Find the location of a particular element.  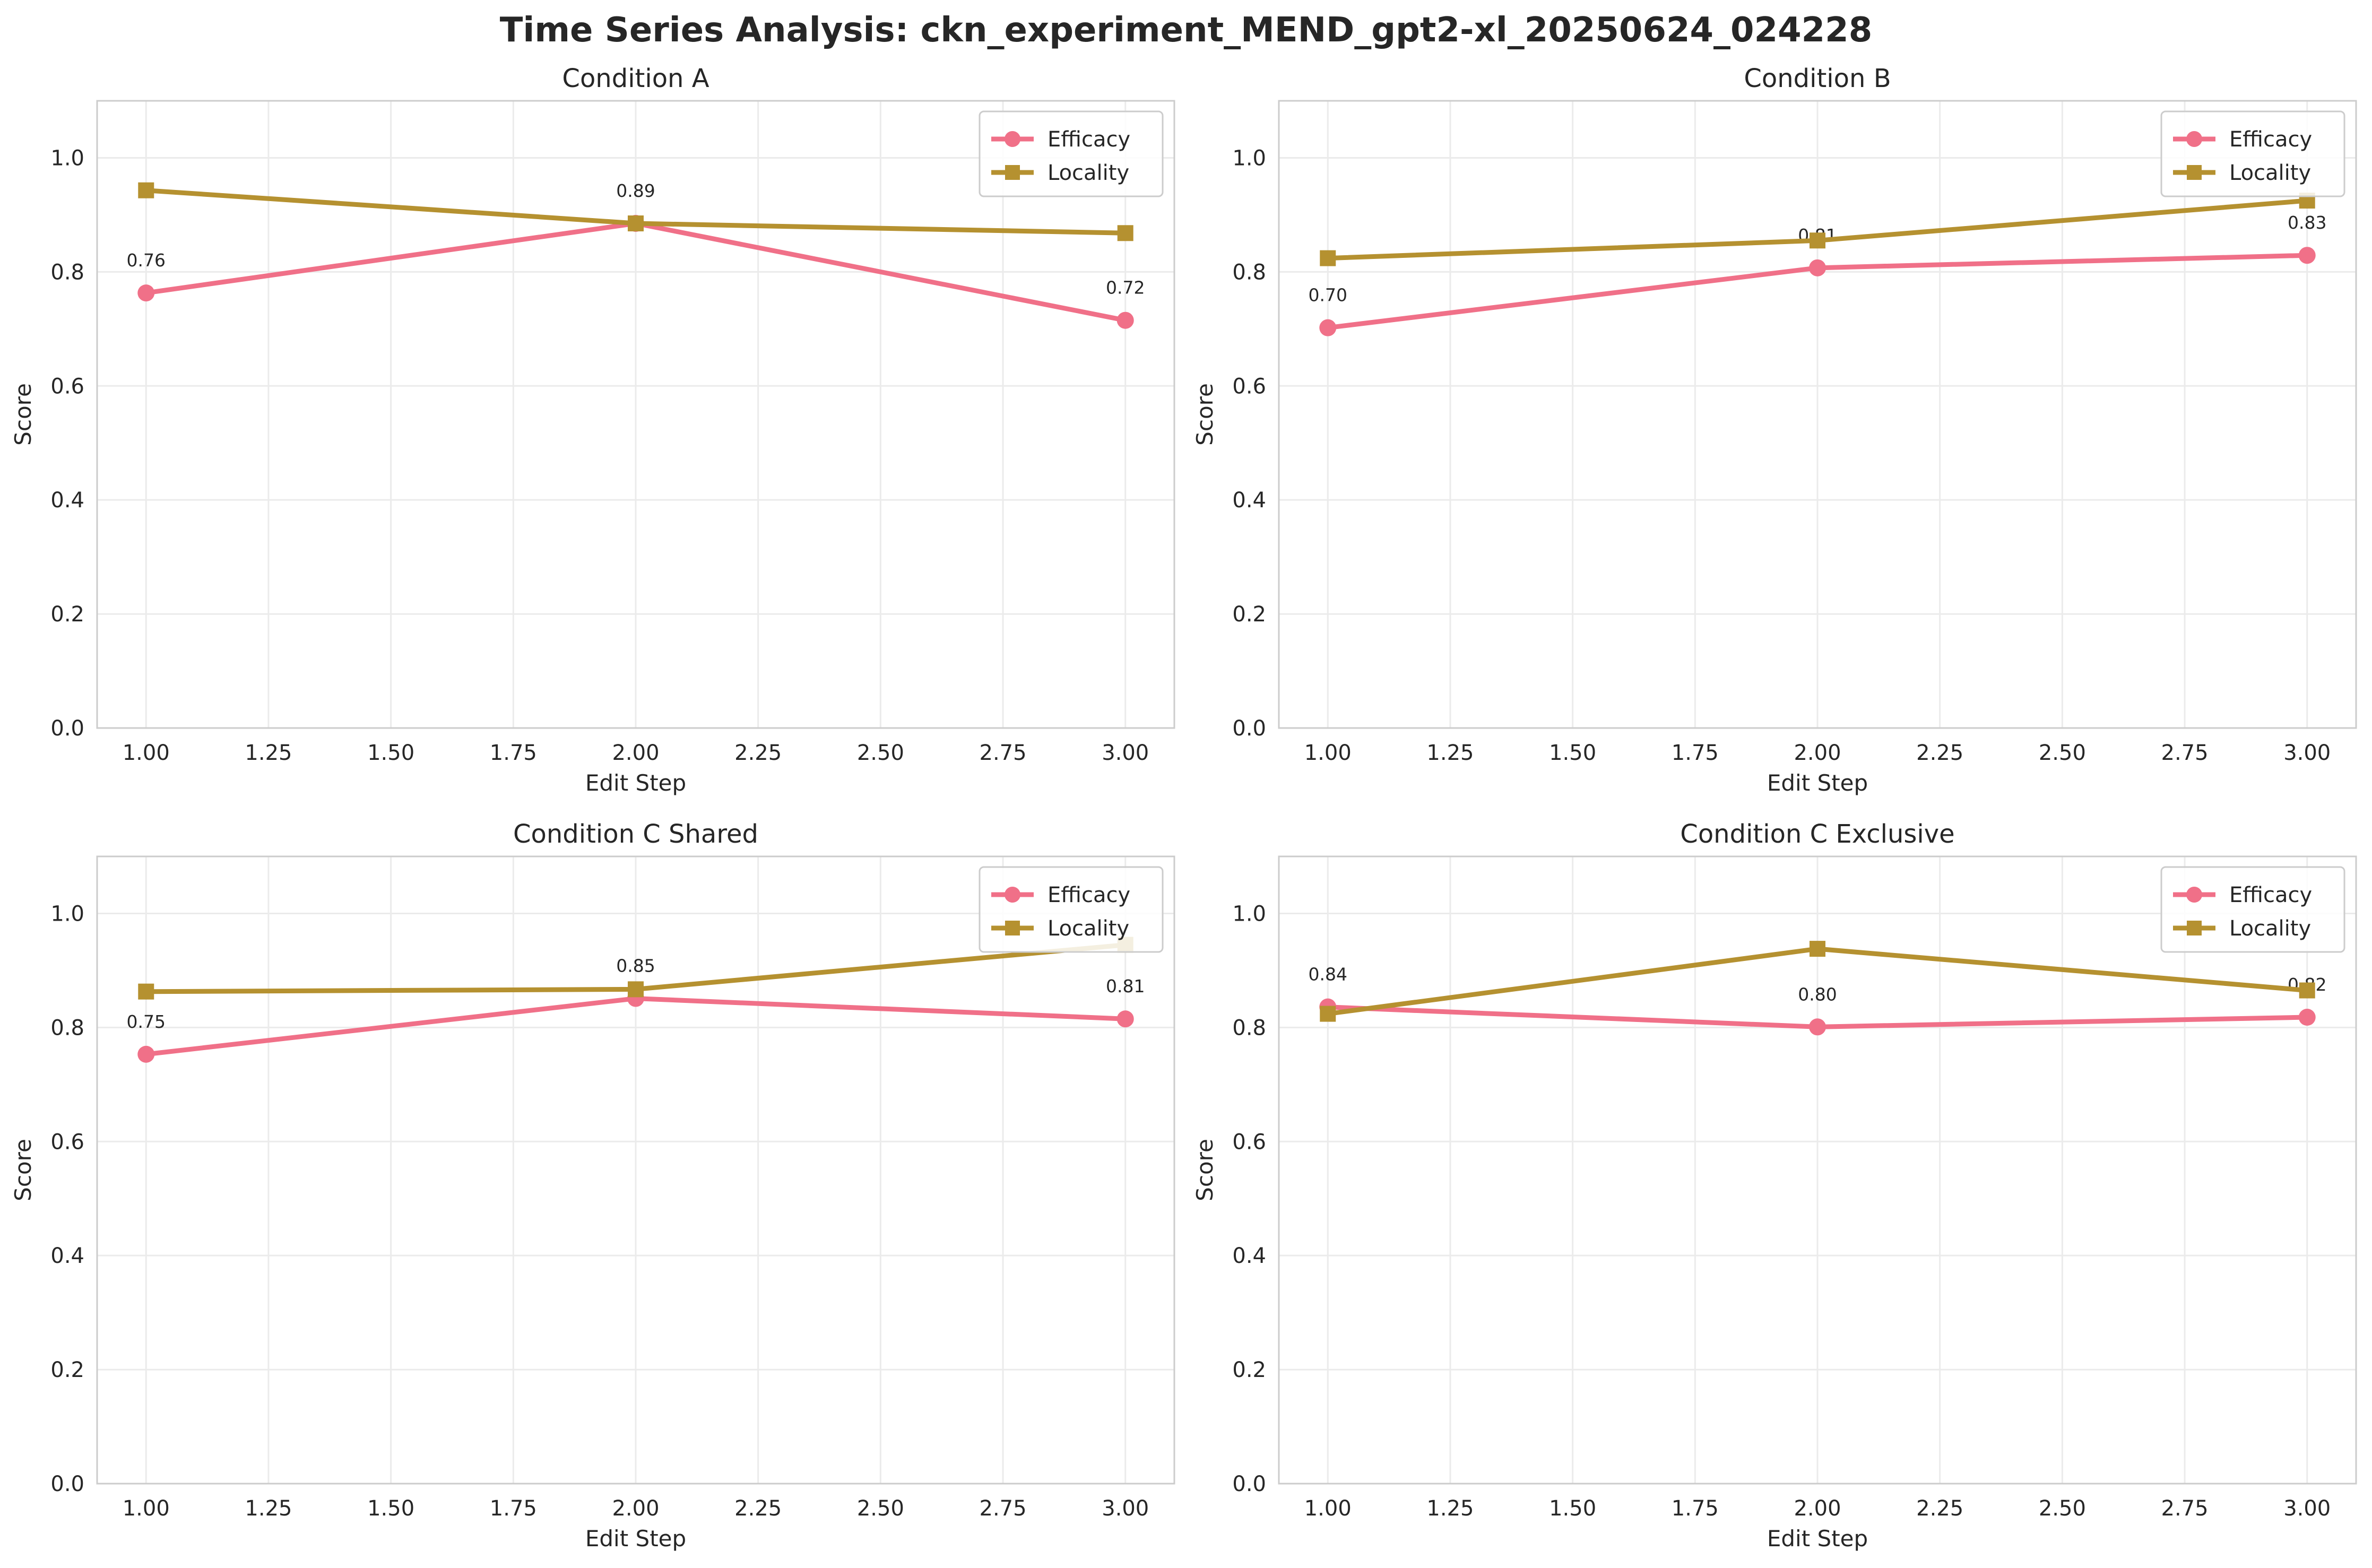

data-label: 0.80 is located at coordinates (1818, 994).